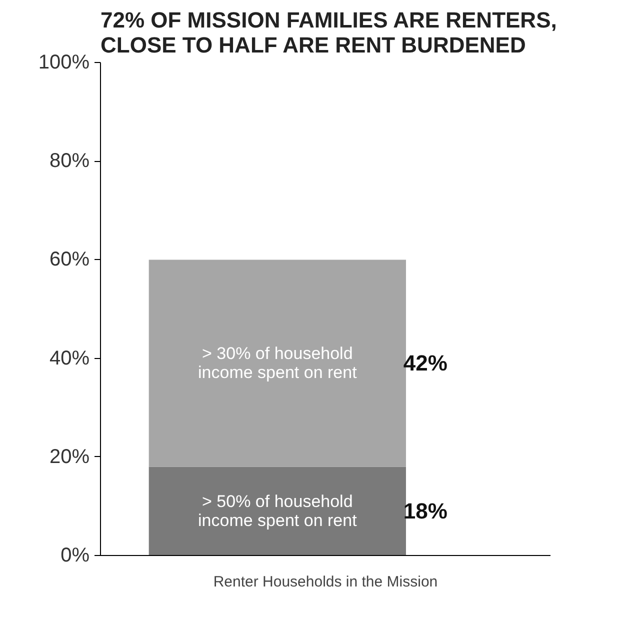 The width and height of the screenshot is (642, 639). Describe the element at coordinates (69, 259) in the screenshot. I see `y-tick-label: 60%` at that location.